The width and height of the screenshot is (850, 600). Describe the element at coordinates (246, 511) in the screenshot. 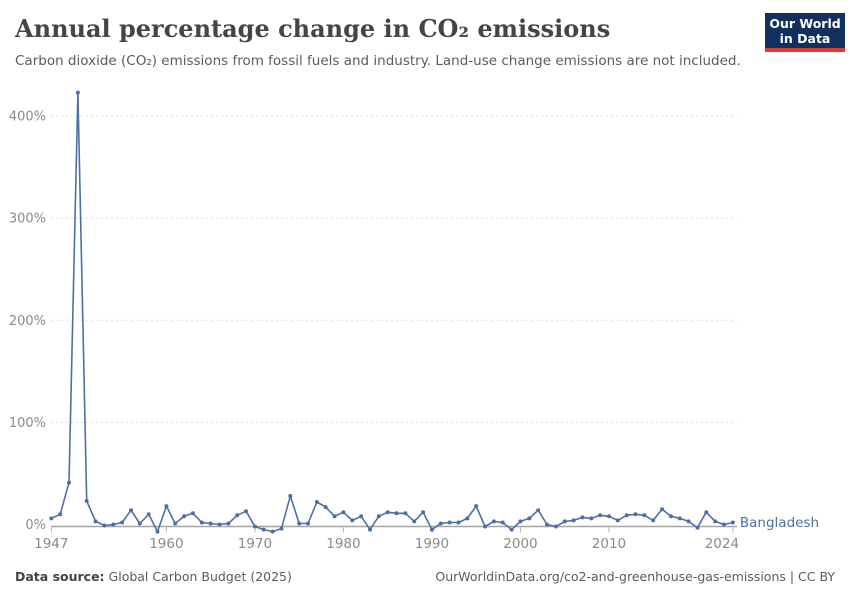

I see `data-point-1969` at that location.